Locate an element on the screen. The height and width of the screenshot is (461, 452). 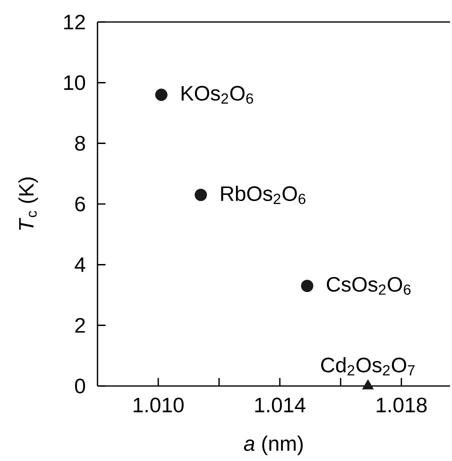
y-tick-label: 2 is located at coordinates (80, 325).